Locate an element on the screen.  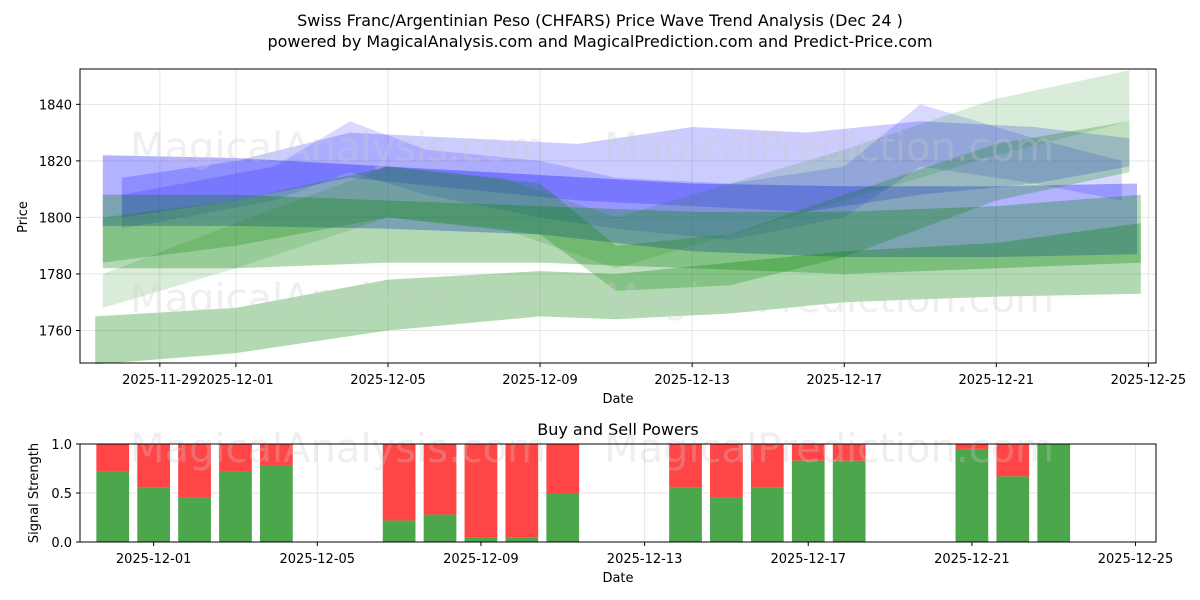
signal-y-tick-label-1: 0.5 is located at coordinates (61, 494).